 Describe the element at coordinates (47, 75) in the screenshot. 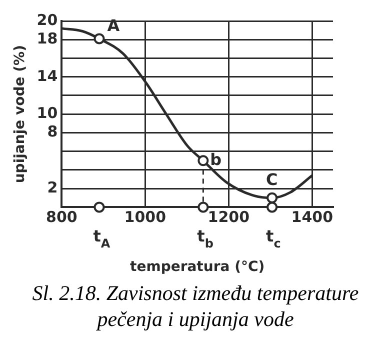

I see `y-tick-label: 14` at that location.